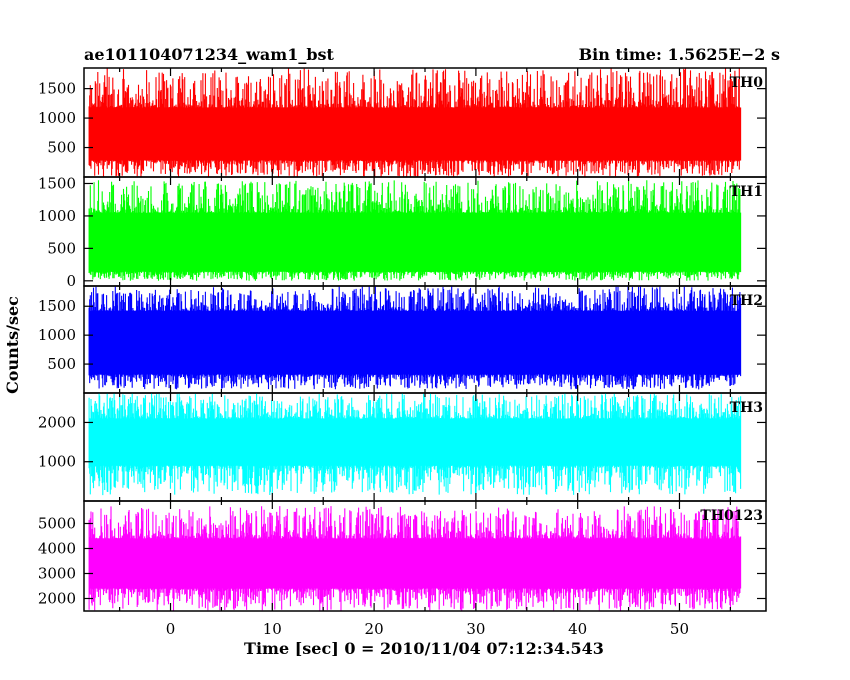 This screenshot has width=850, height=680. I want to click on panel-th3: 1000 2000 TH3, so click(402, 447).